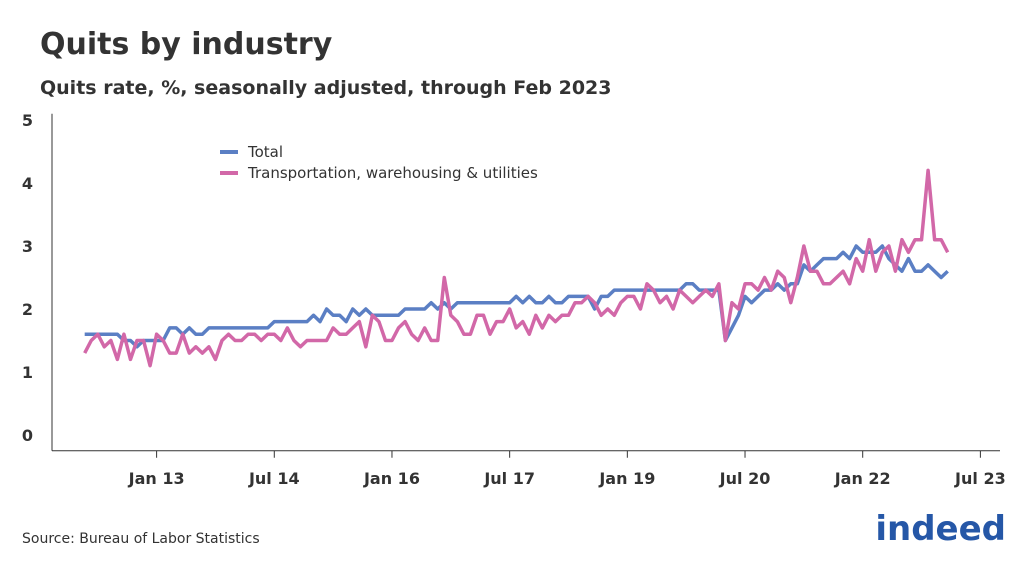 Image resolution: width=1024 pixels, height=563 pixels. What do you see at coordinates (27, 372) in the screenshot?
I see `y-tick-label: 1` at bounding box center [27, 372].